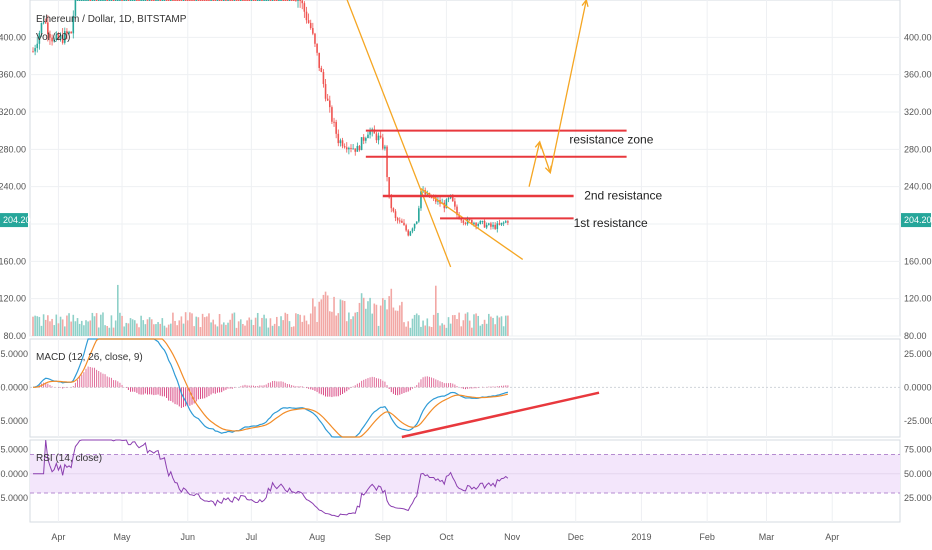  I want to click on time-tick: 2019, so click(641, 537).